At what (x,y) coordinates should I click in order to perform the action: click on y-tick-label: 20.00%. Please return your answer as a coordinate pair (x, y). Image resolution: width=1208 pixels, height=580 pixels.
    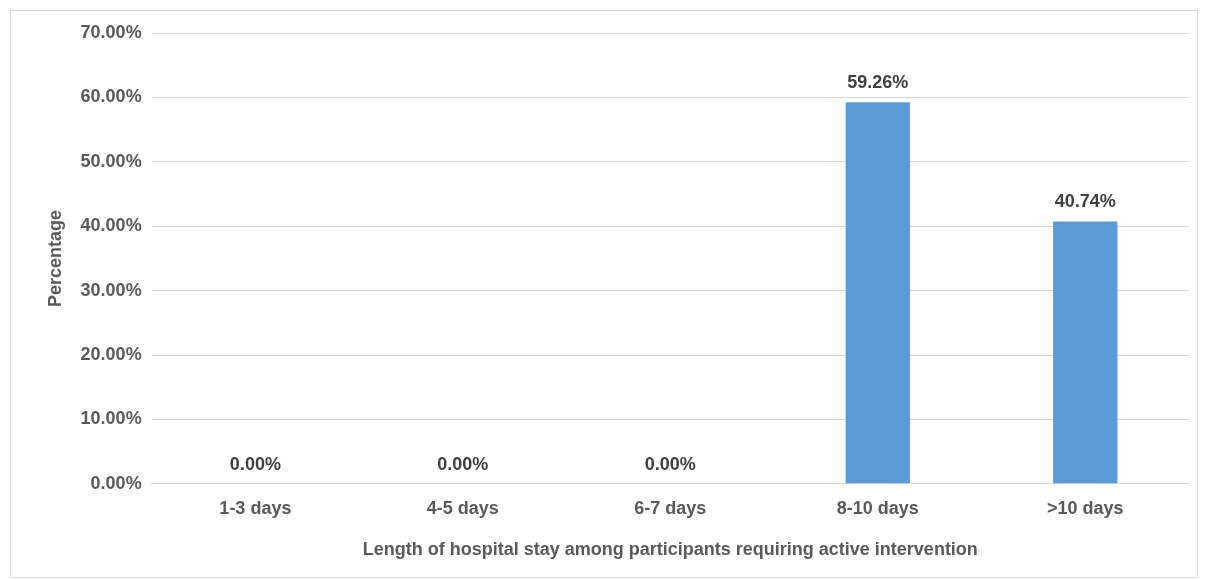
    Looking at the image, I should click on (111, 353).